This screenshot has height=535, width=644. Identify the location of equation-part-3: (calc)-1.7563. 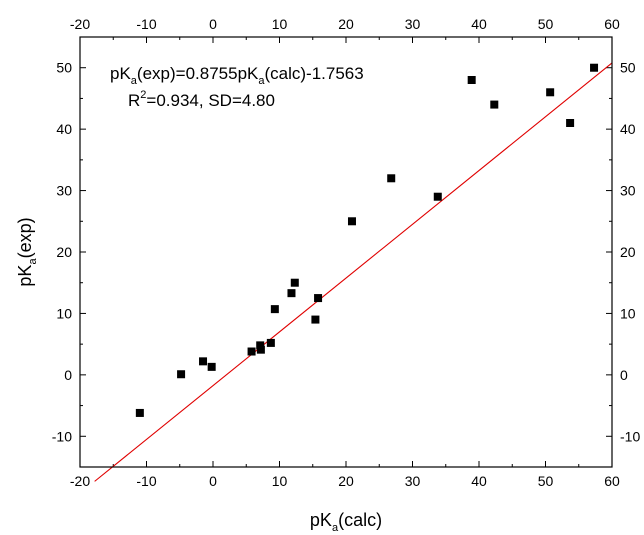
(314, 73).